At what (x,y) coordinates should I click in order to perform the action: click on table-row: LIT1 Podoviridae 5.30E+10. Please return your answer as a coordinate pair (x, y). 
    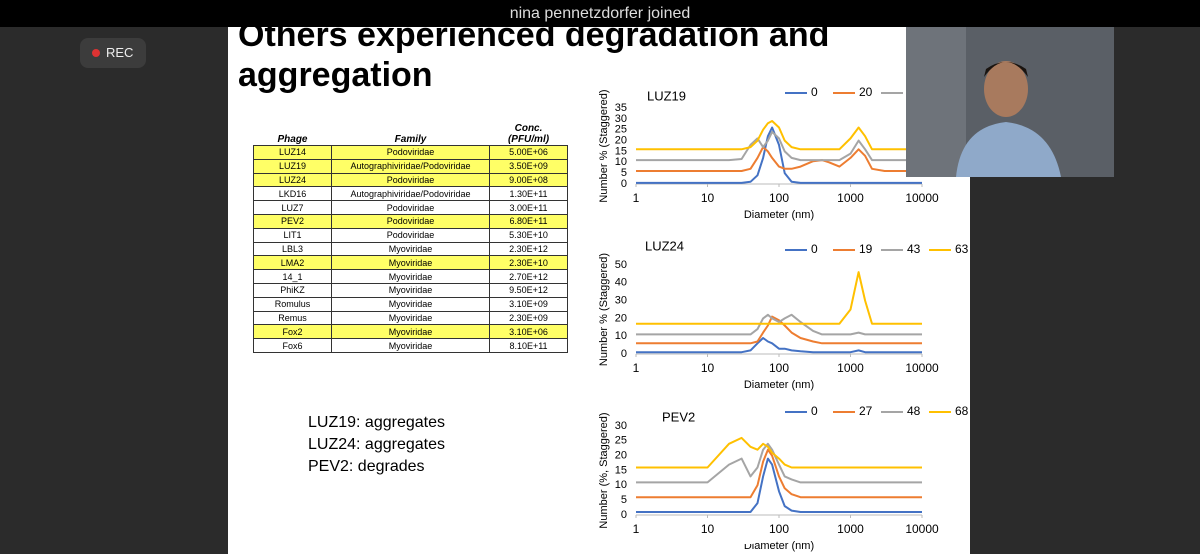
    Looking at the image, I should click on (410, 235).